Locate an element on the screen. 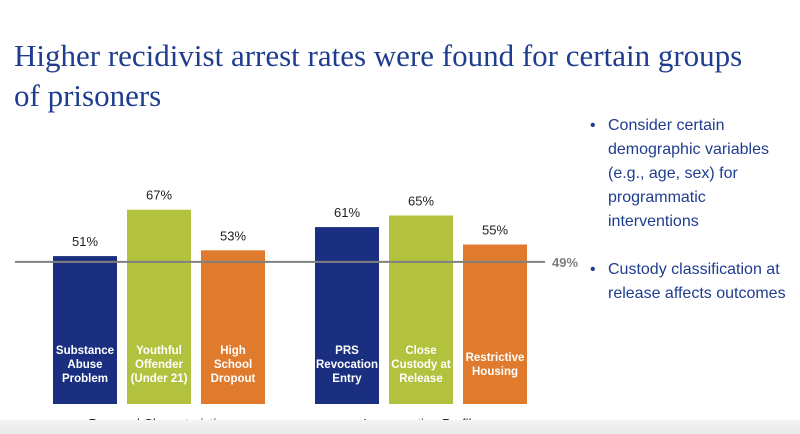 The width and height of the screenshot is (800, 434). data-label: 61% is located at coordinates (347, 212).